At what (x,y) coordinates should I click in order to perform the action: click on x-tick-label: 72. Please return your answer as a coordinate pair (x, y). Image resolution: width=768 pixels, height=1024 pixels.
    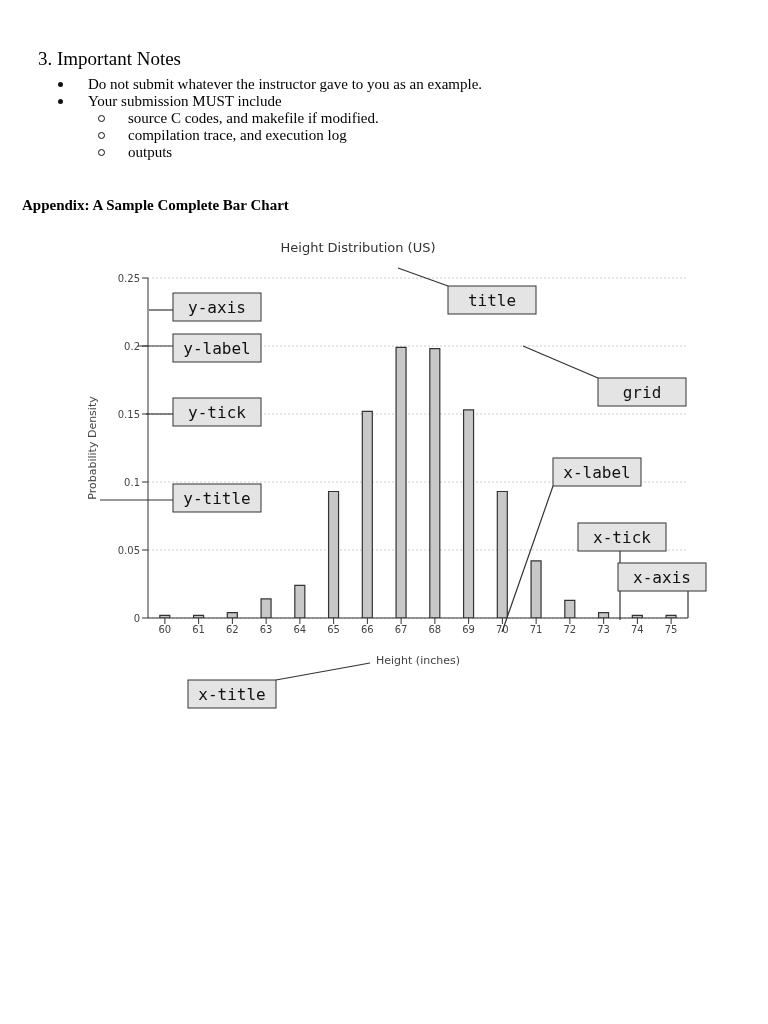
    Looking at the image, I should click on (570, 630).